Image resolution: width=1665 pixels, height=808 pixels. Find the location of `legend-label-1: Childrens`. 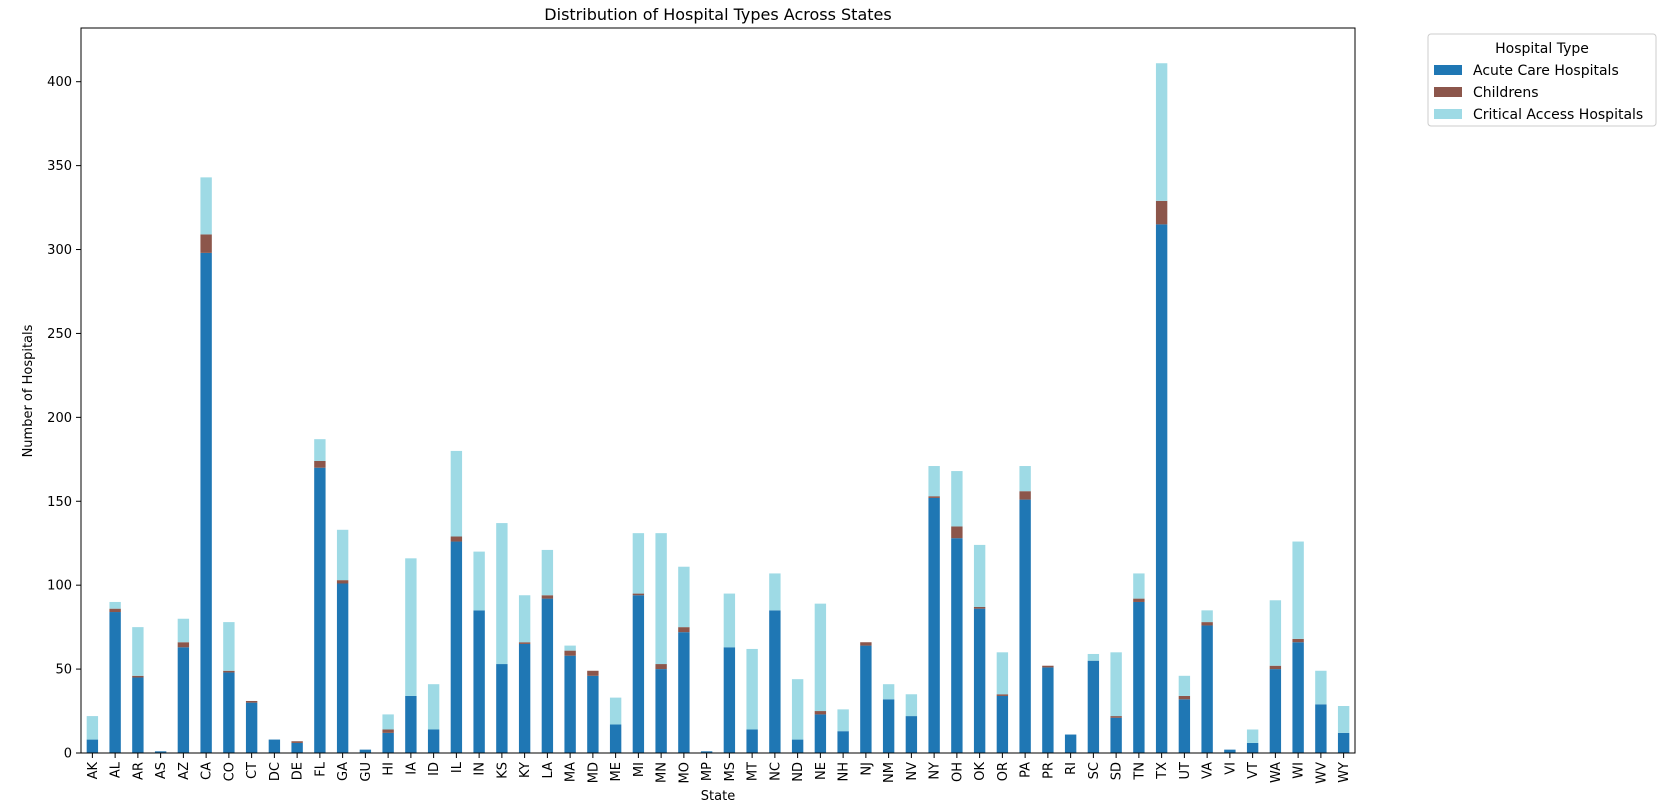

legend-label-1: Childrens is located at coordinates (1506, 93).